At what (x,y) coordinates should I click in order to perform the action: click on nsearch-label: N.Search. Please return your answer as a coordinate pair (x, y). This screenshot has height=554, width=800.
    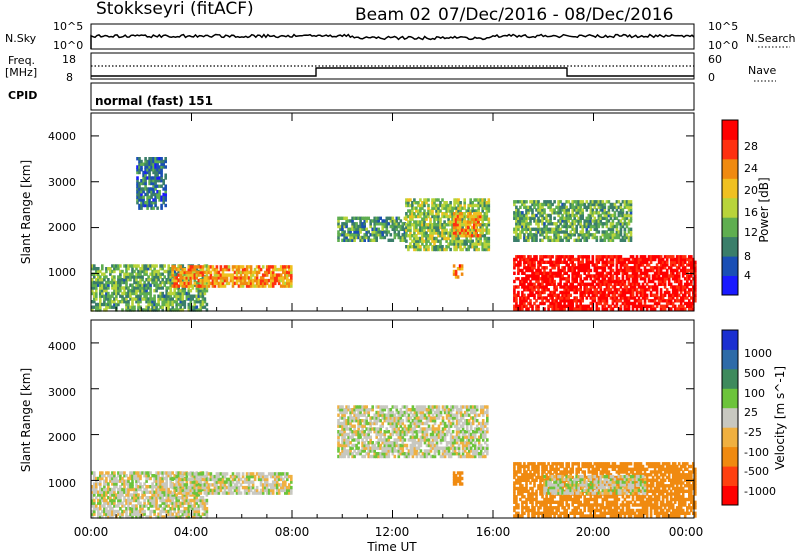
    Looking at the image, I should click on (771, 38).